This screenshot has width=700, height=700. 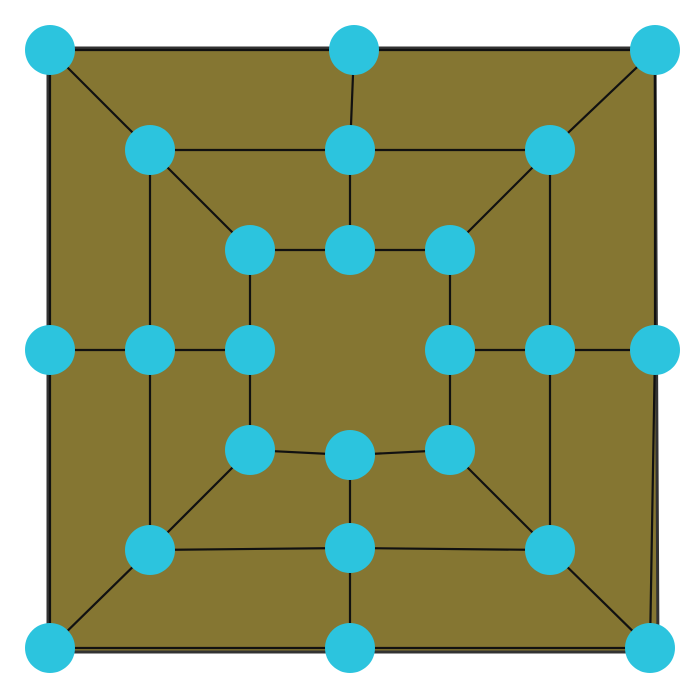 I want to click on board-point-a7, so click(x=50, y=648).